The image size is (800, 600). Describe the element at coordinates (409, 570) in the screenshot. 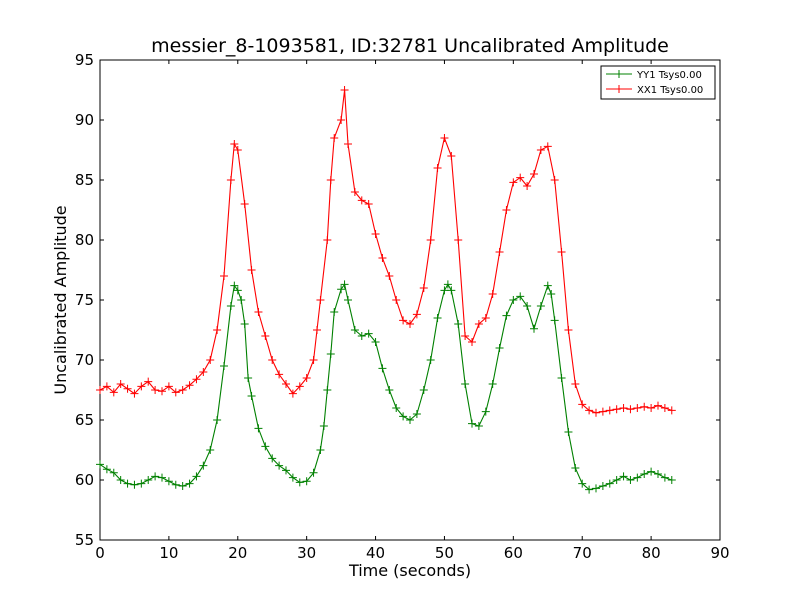

I see `x-axis-title: Time (seconds)` at that location.